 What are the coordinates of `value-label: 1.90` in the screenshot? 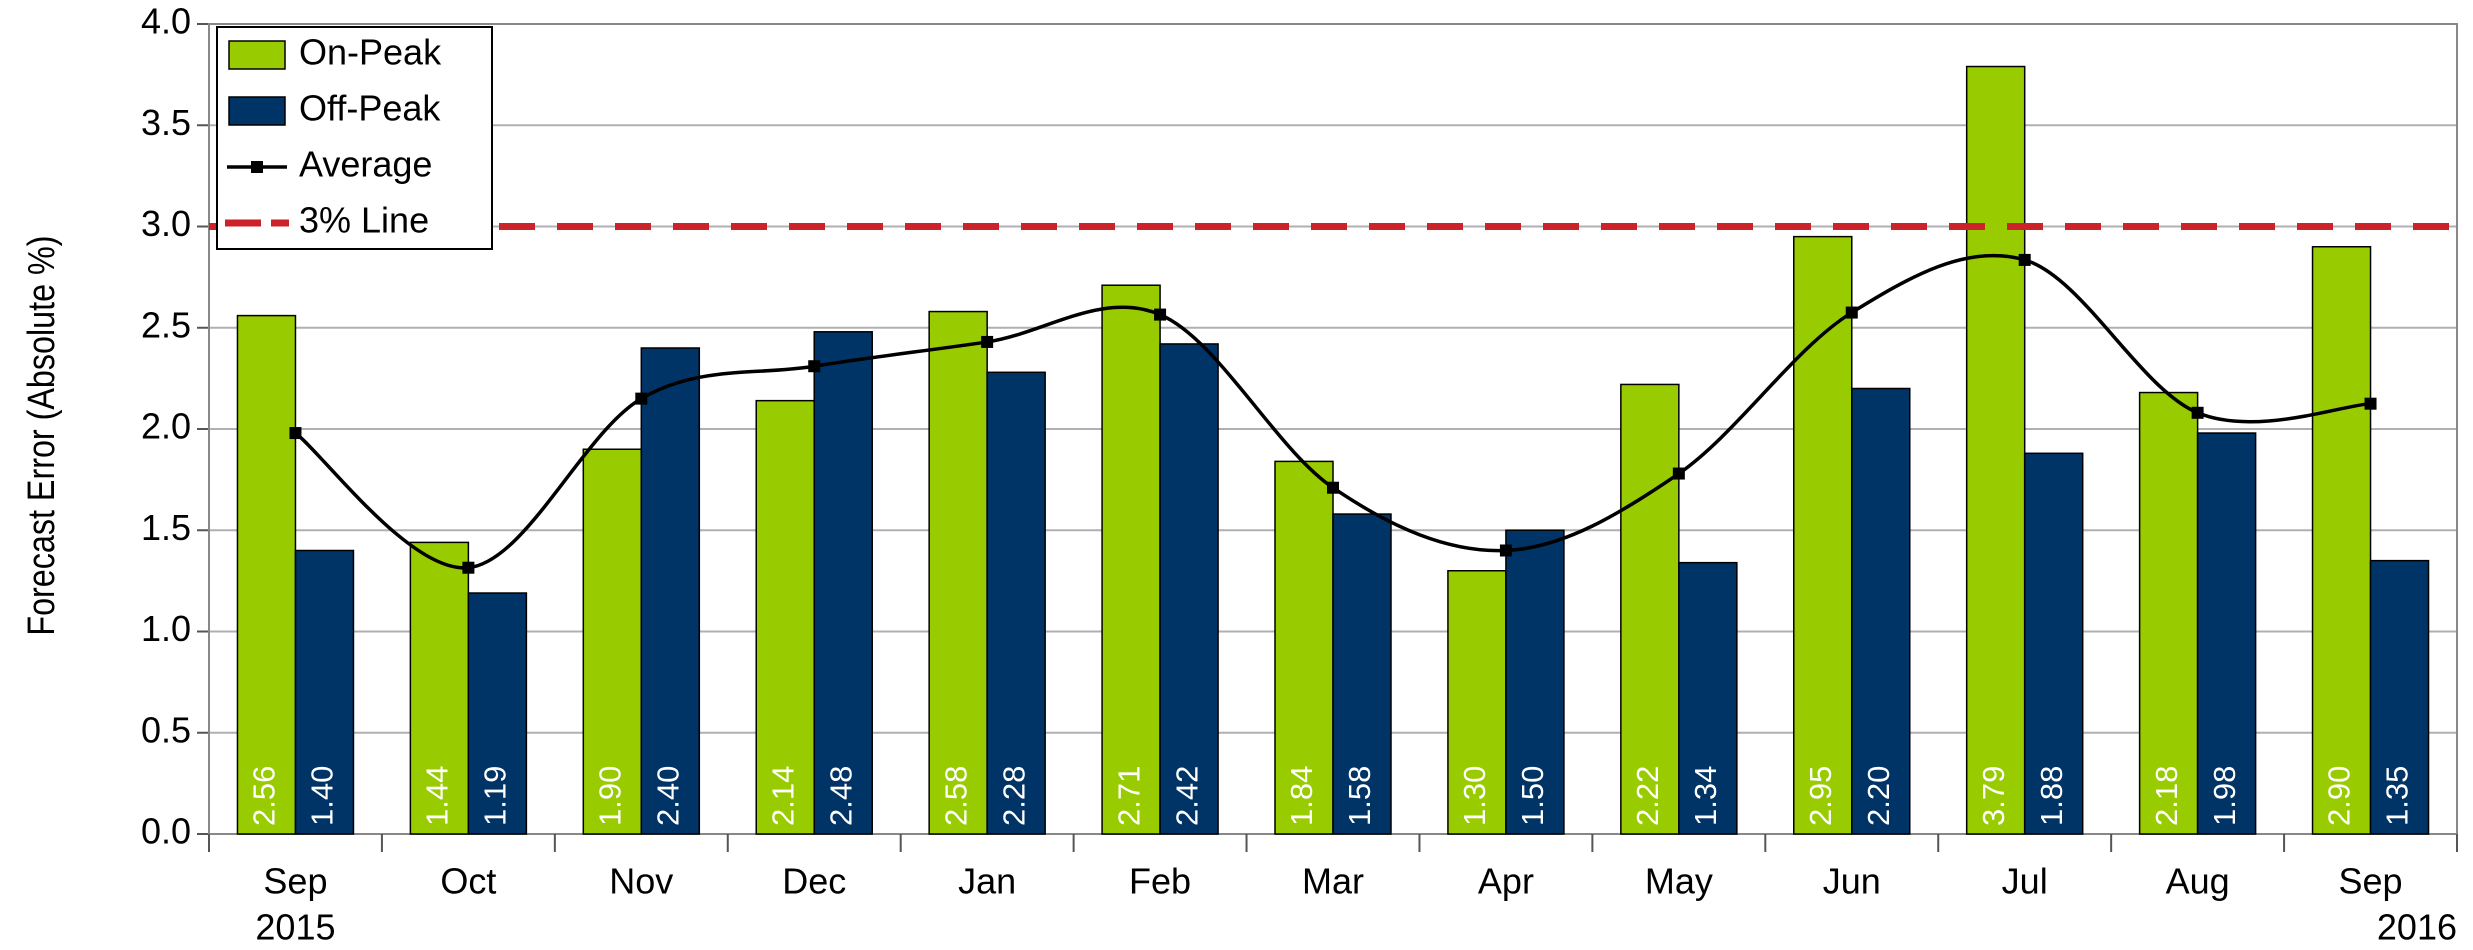 It's located at (609, 796).